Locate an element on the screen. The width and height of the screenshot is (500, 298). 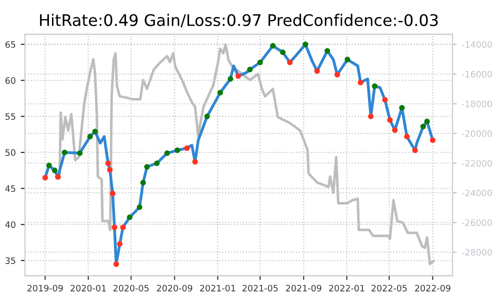
y2-tick-label: -24000 is located at coordinates (477, 193).